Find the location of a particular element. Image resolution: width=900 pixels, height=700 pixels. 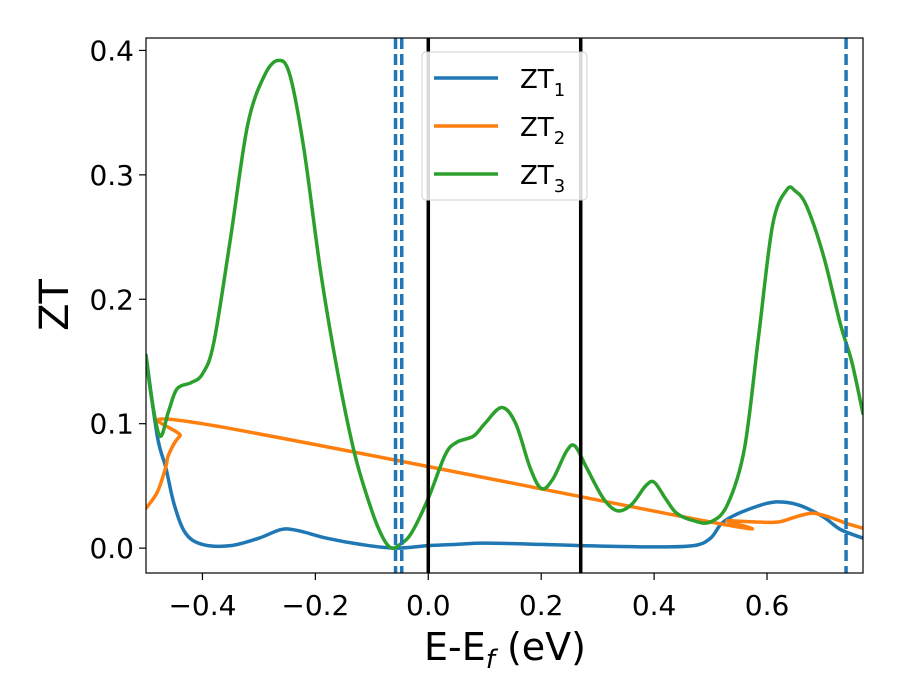

y-tick-label: 0.0 is located at coordinates (111, 548).